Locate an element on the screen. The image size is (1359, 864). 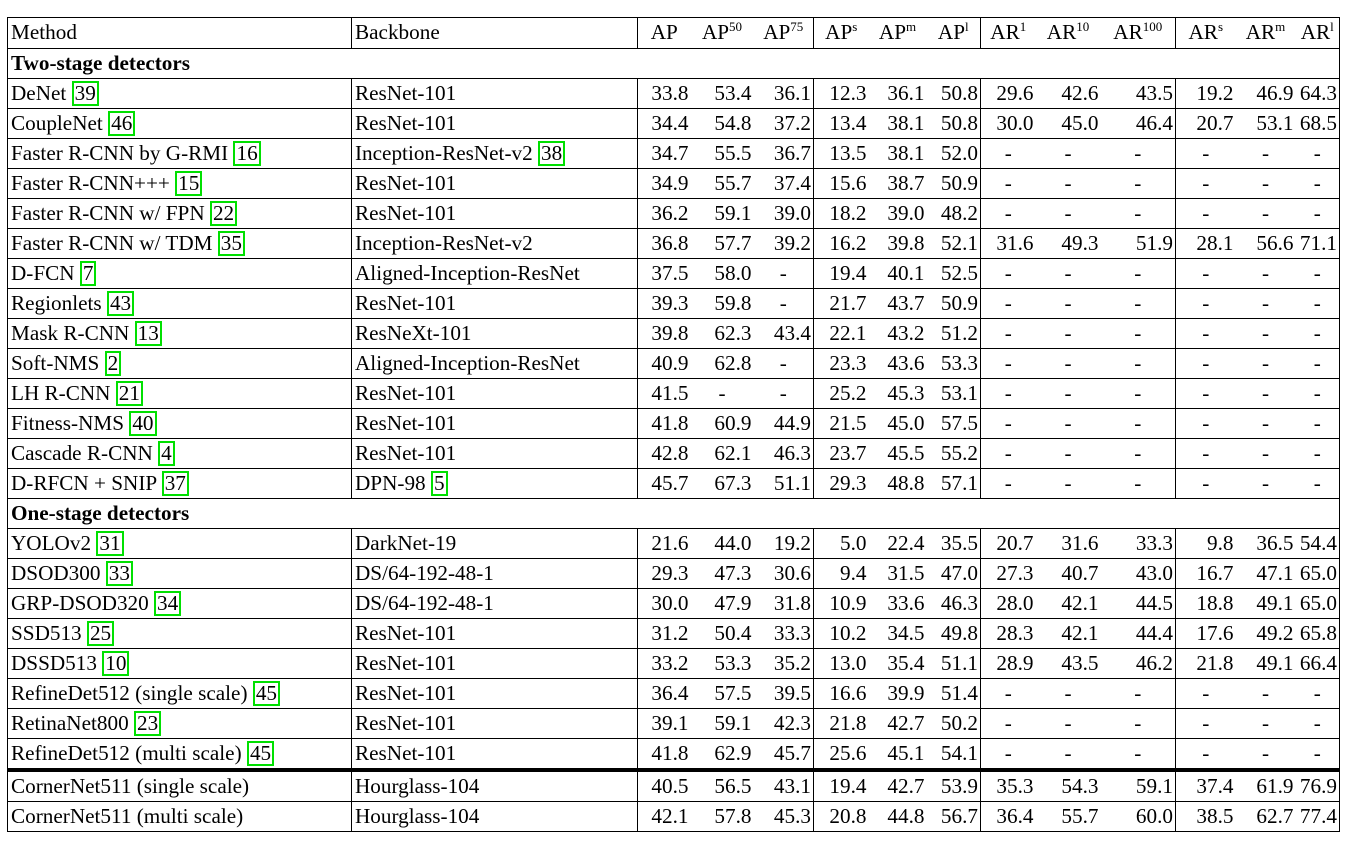
table-cell: ResNet-101 is located at coordinates (494, 663).